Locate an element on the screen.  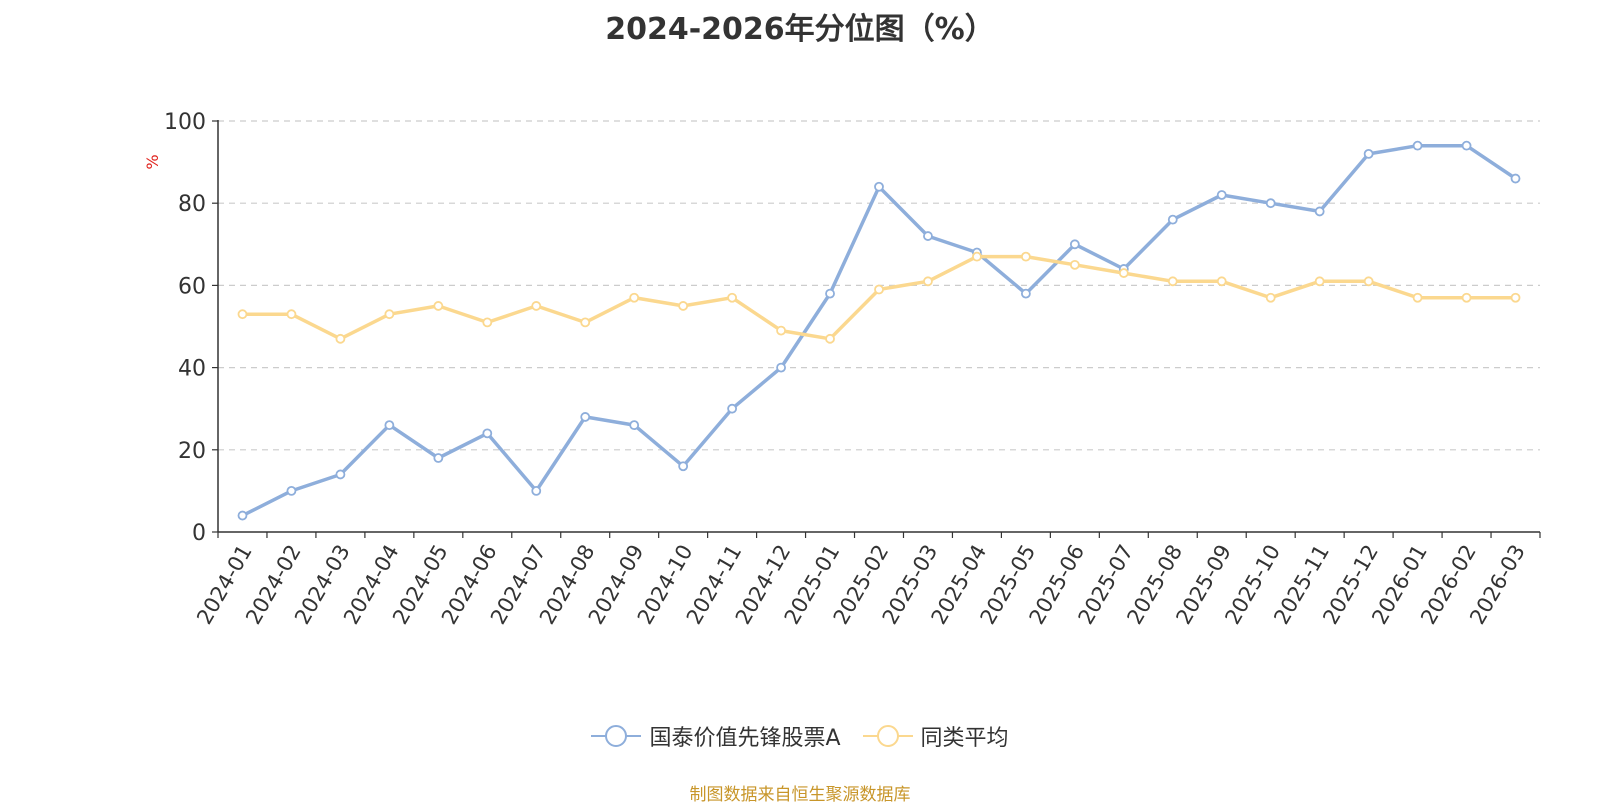
legend-label-series-2: 同类平均 is located at coordinates (964, 738).